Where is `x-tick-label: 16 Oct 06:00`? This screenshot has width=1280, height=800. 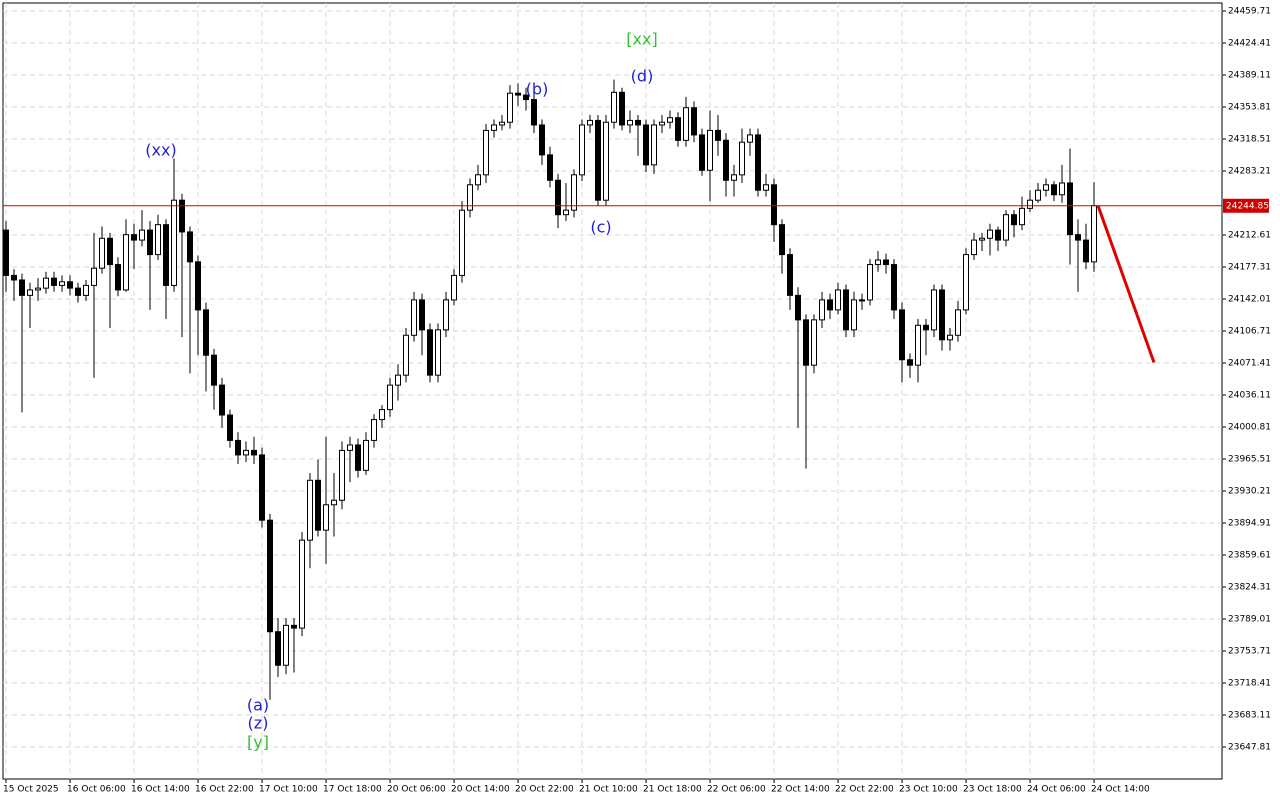 x-tick-label: 16 Oct 06:00 is located at coordinates (96, 790).